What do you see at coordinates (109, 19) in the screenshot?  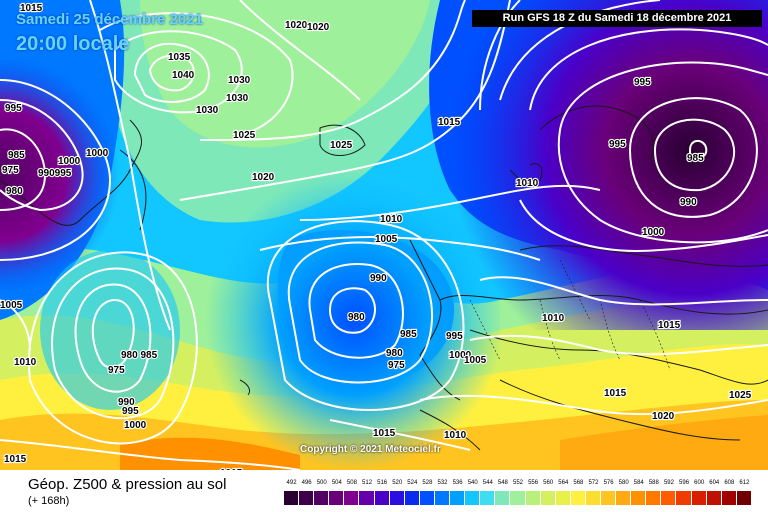 I see `forecast-date: Samedi 25 décembre 2021` at bounding box center [109, 19].